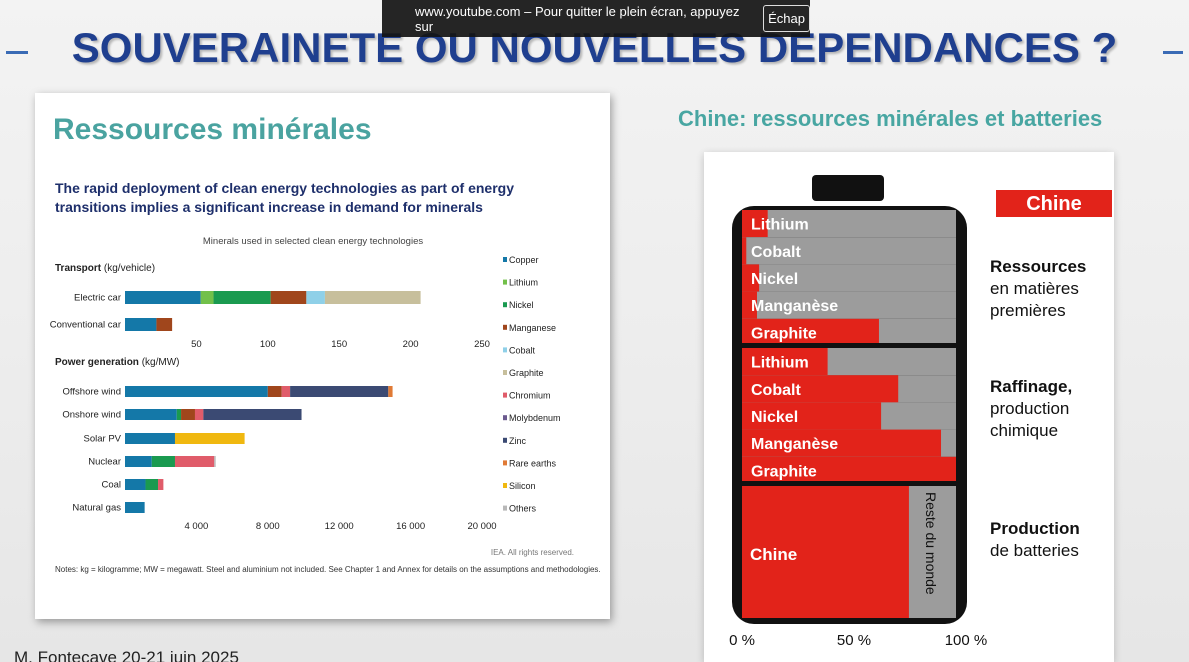  Describe the element at coordinates (780, 363) in the screenshot. I see `row-label-raffinage-lithium: Lithium` at that location.